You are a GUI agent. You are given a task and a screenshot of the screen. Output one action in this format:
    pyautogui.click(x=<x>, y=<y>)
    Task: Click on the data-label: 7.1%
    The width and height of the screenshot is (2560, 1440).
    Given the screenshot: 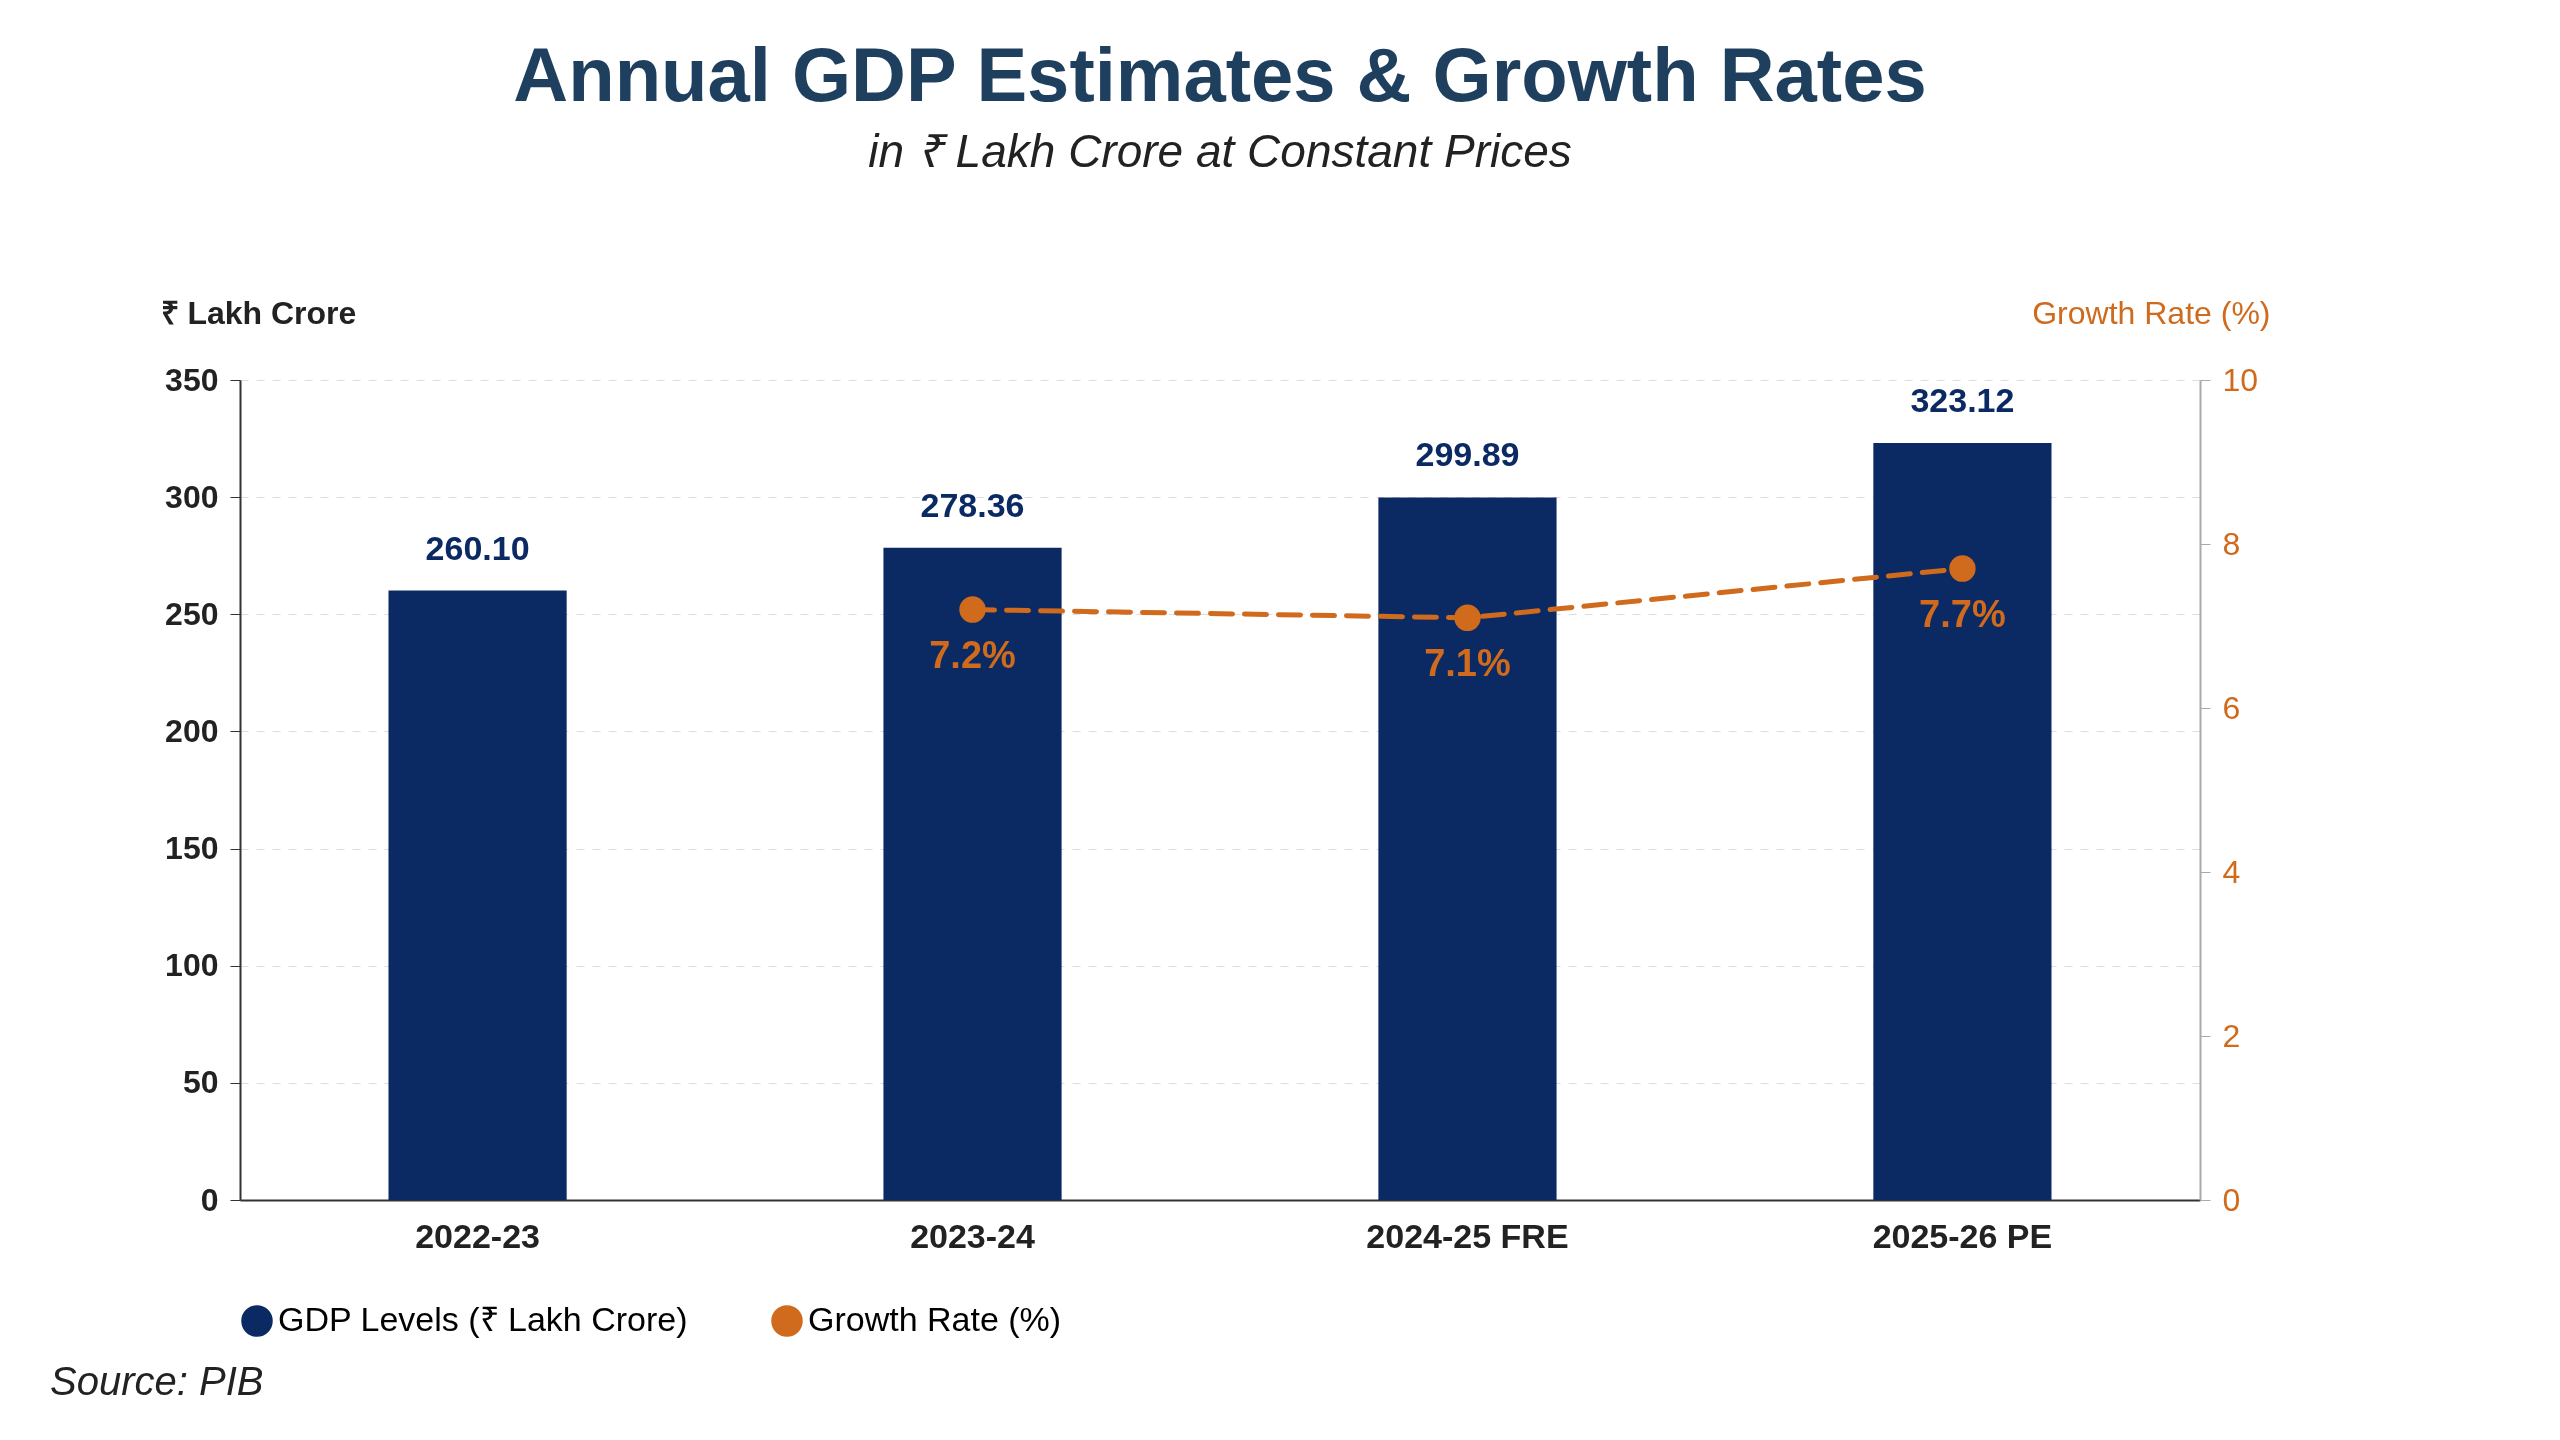 What is the action you would take?
    pyautogui.click(x=1467, y=662)
    